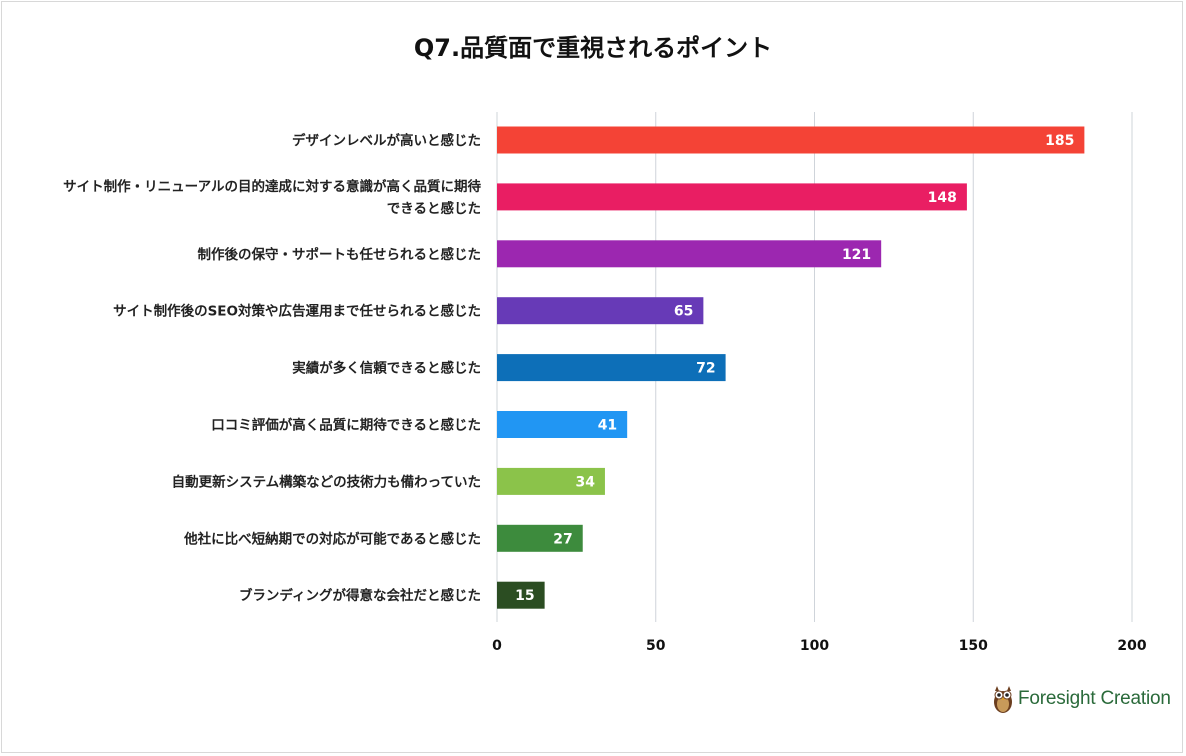  Describe the element at coordinates (497, 646) in the screenshot. I see `x-tick-label: 0` at that location.